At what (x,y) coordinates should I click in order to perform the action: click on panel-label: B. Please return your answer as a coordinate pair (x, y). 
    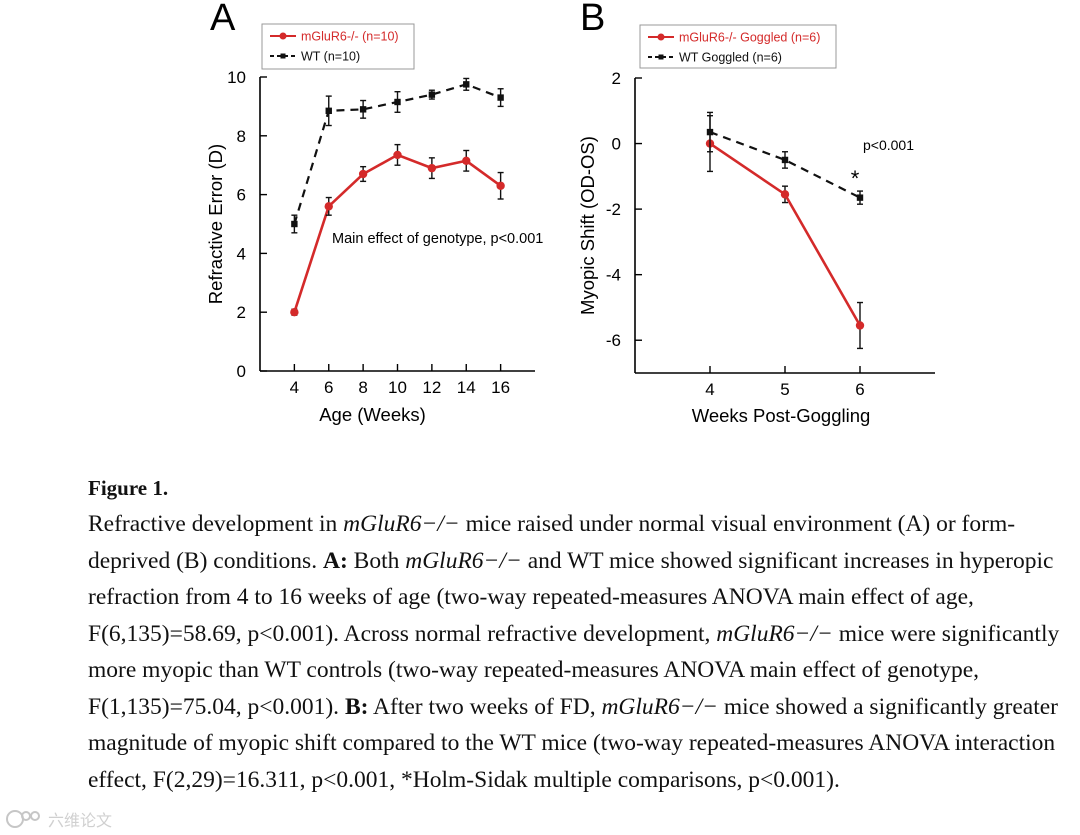
    Looking at the image, I should click on (592, 19).